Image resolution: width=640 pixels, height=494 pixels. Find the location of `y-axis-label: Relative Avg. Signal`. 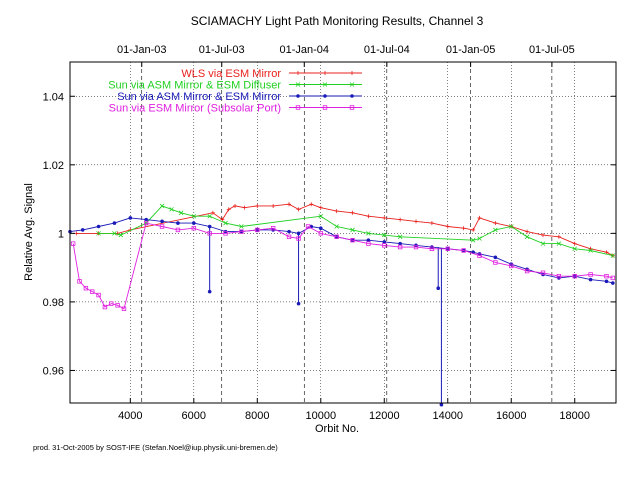

y-axis-label: Relative Avg. Signal is located at coordinates (29, 232).